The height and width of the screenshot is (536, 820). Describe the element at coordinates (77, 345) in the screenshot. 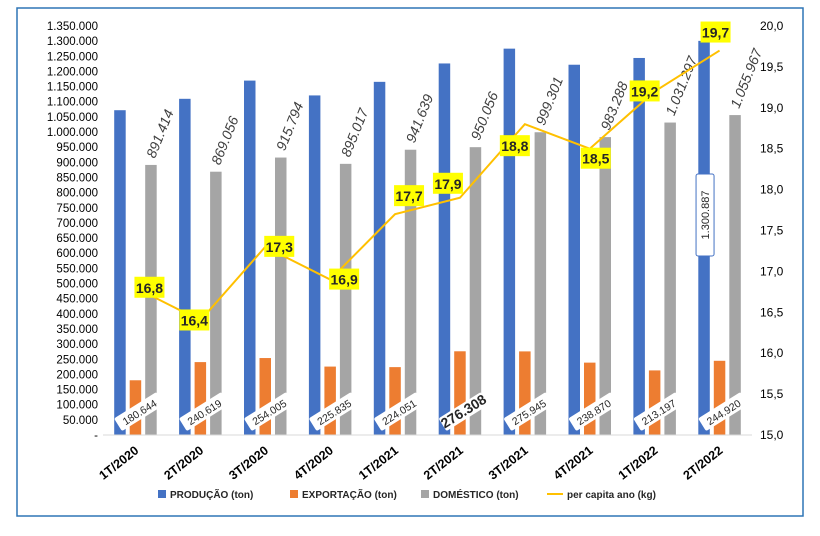

I see `y-left-tick-label: 300.000` at that location.